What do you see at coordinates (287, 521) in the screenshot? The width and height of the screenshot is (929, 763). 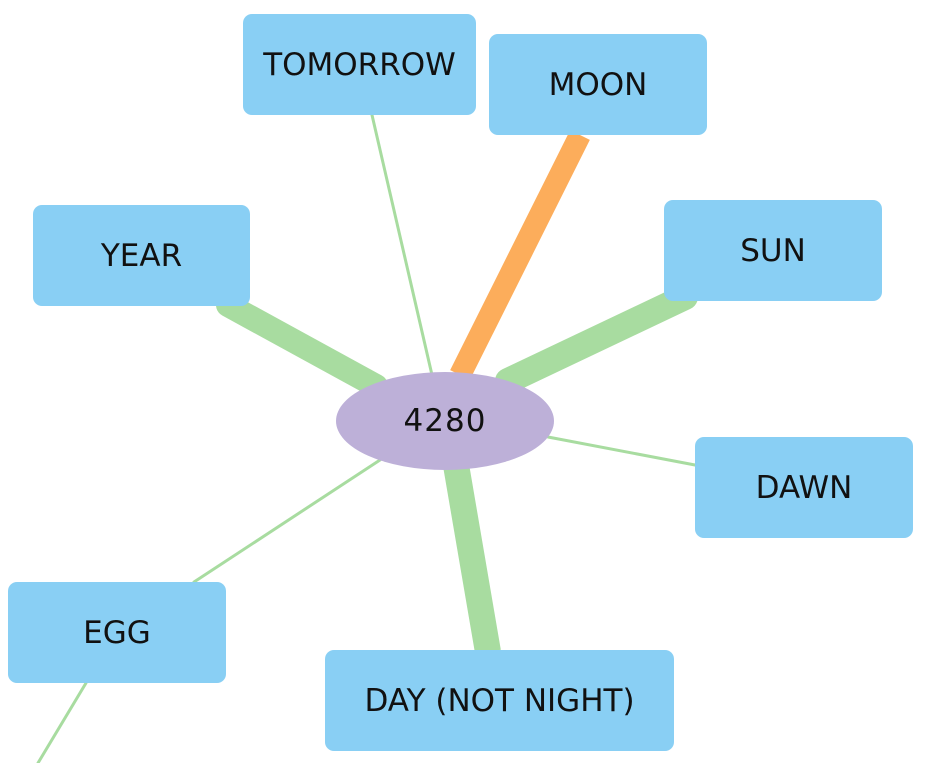 I see `edge-center-egg` at bounding box center [287, 521].